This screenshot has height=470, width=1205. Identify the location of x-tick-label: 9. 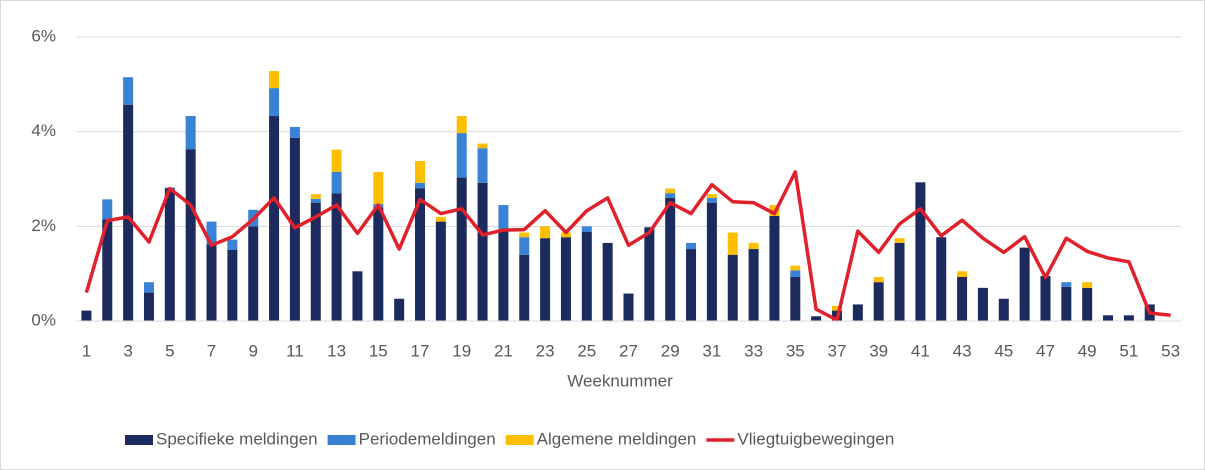
(252, 350).